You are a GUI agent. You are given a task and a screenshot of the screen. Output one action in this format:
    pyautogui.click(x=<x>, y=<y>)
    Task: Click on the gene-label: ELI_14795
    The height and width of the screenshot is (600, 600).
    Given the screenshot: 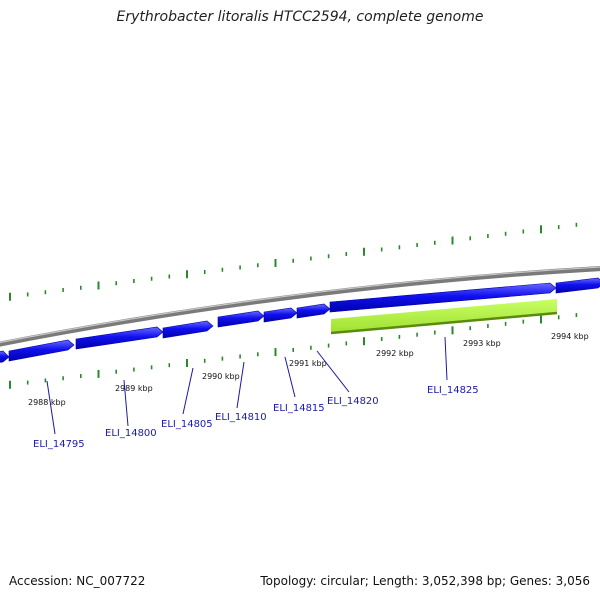 What is the action you would take?
    pyautogui.click(x=59, y=444)
    